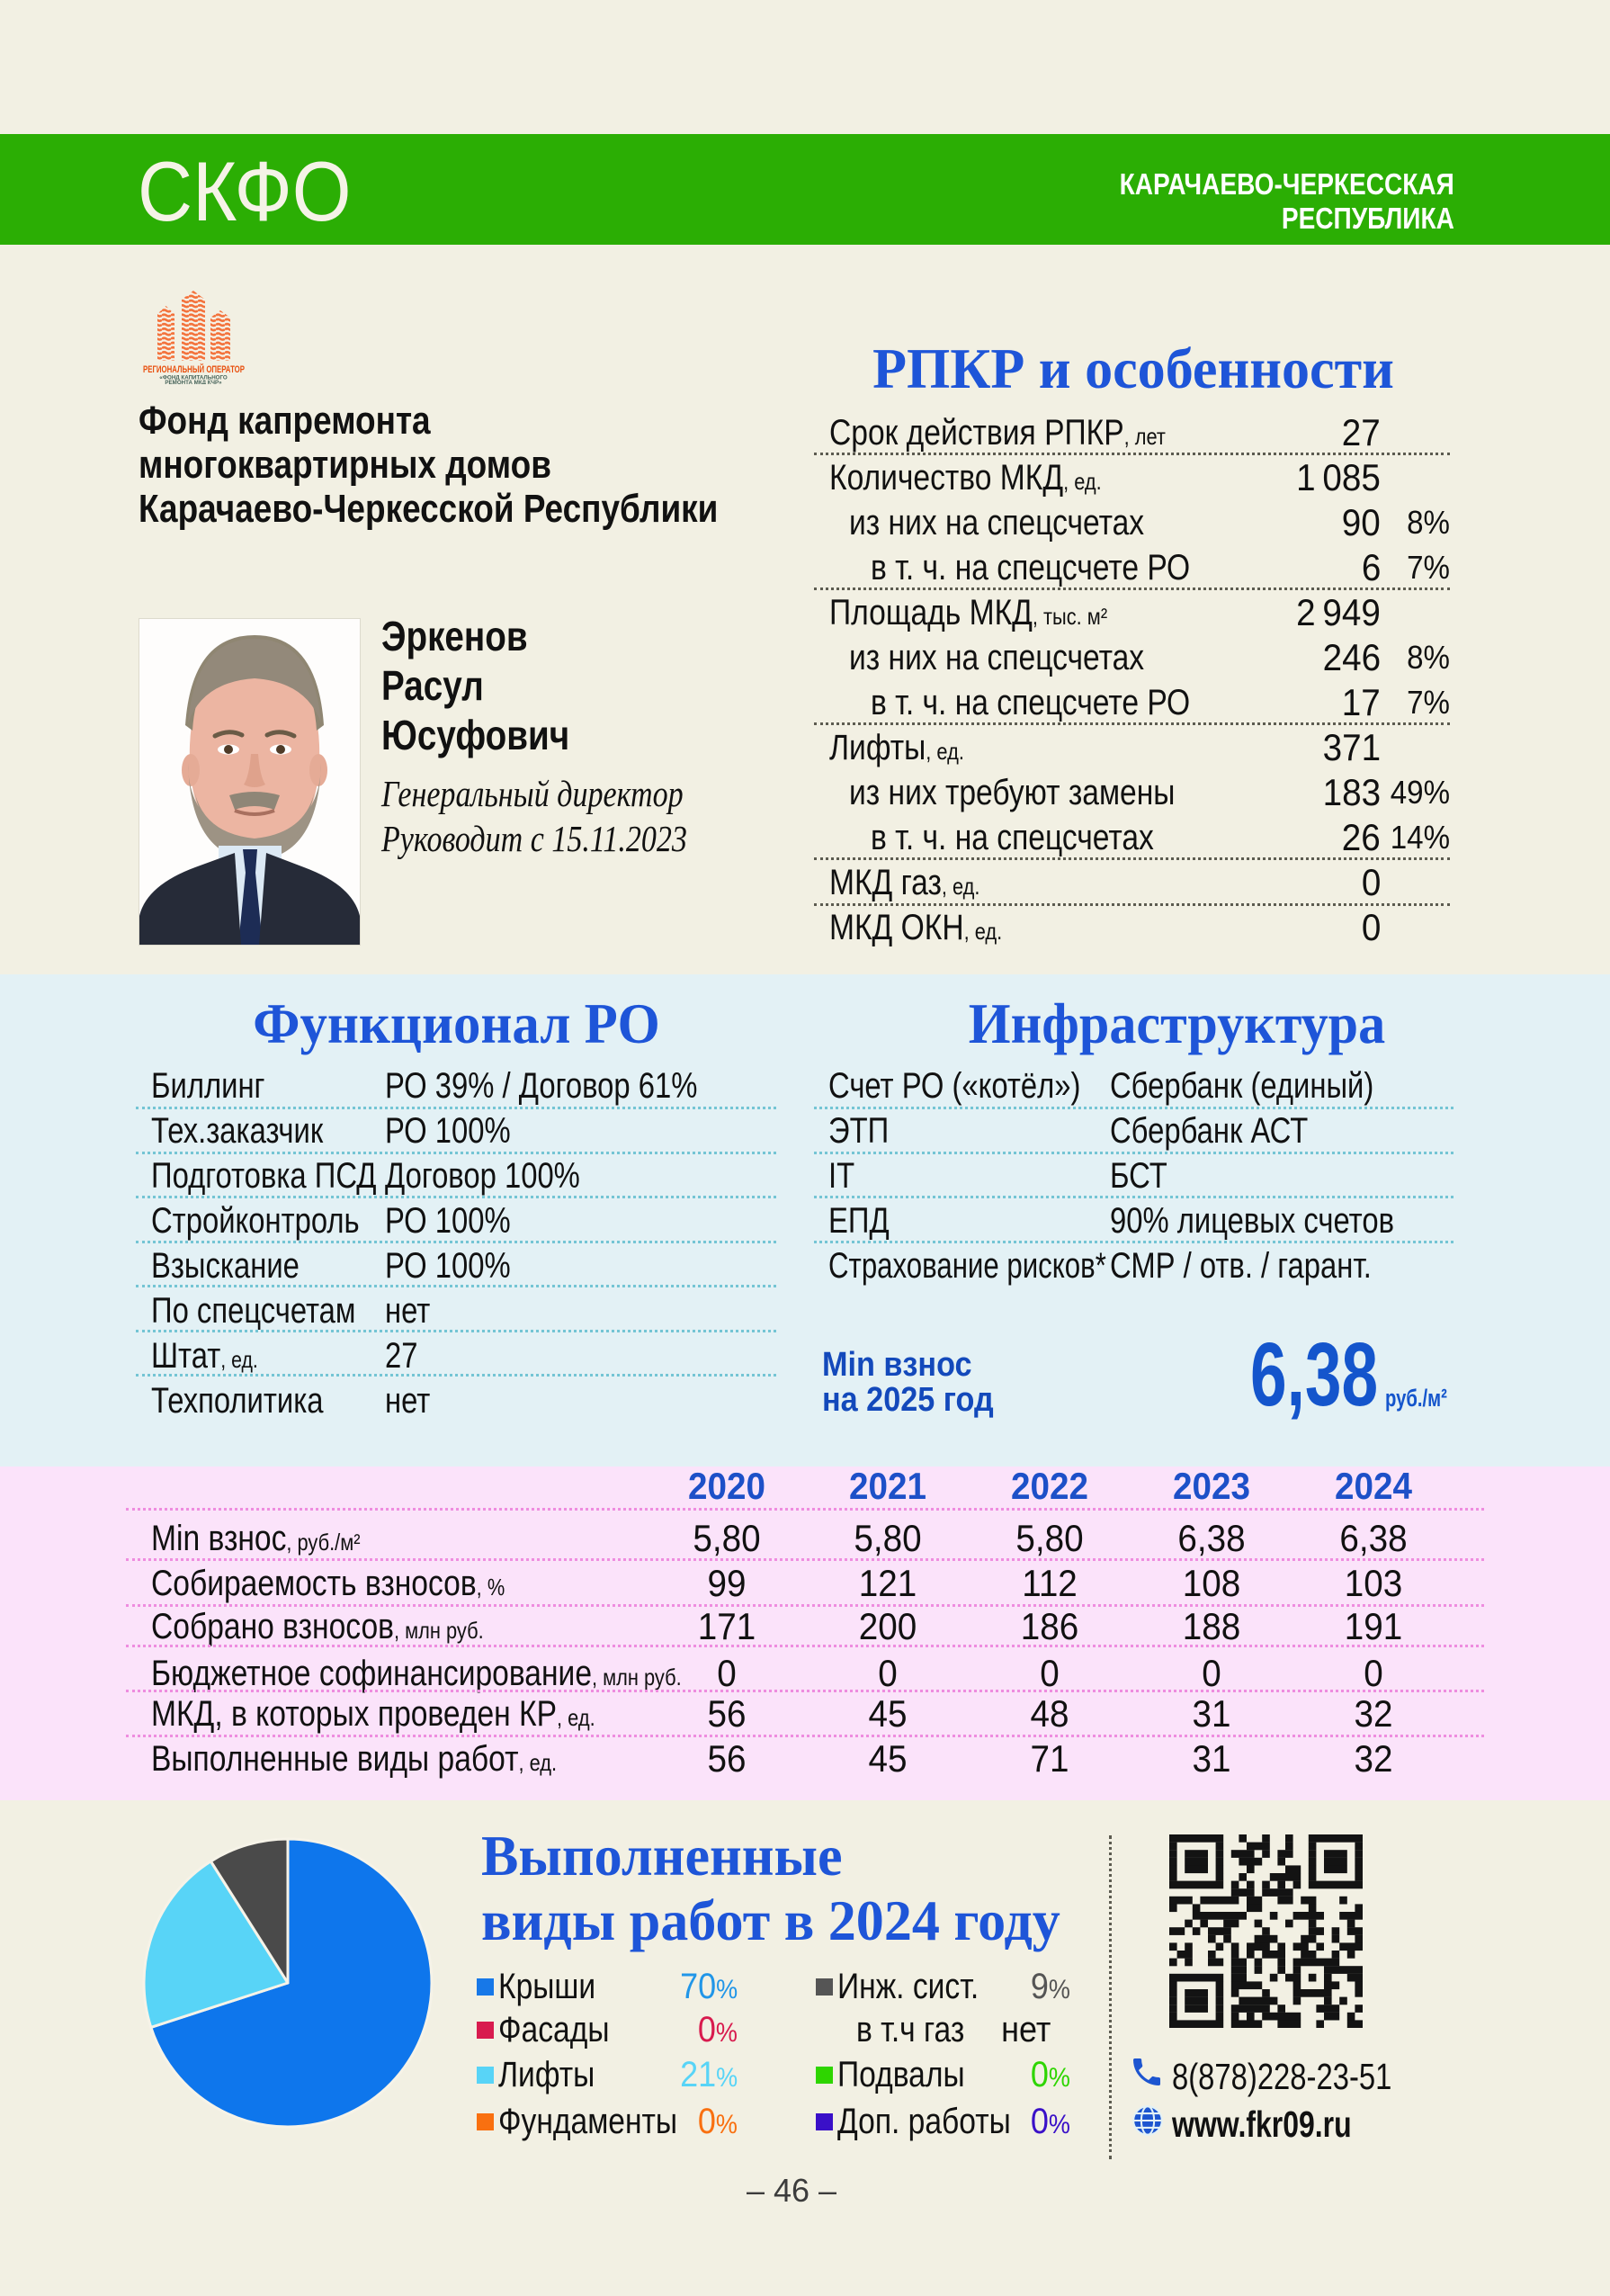  I want to click on svg-text: «ФОНД КАПИТАЛЬНОГО, so click(193, 378).